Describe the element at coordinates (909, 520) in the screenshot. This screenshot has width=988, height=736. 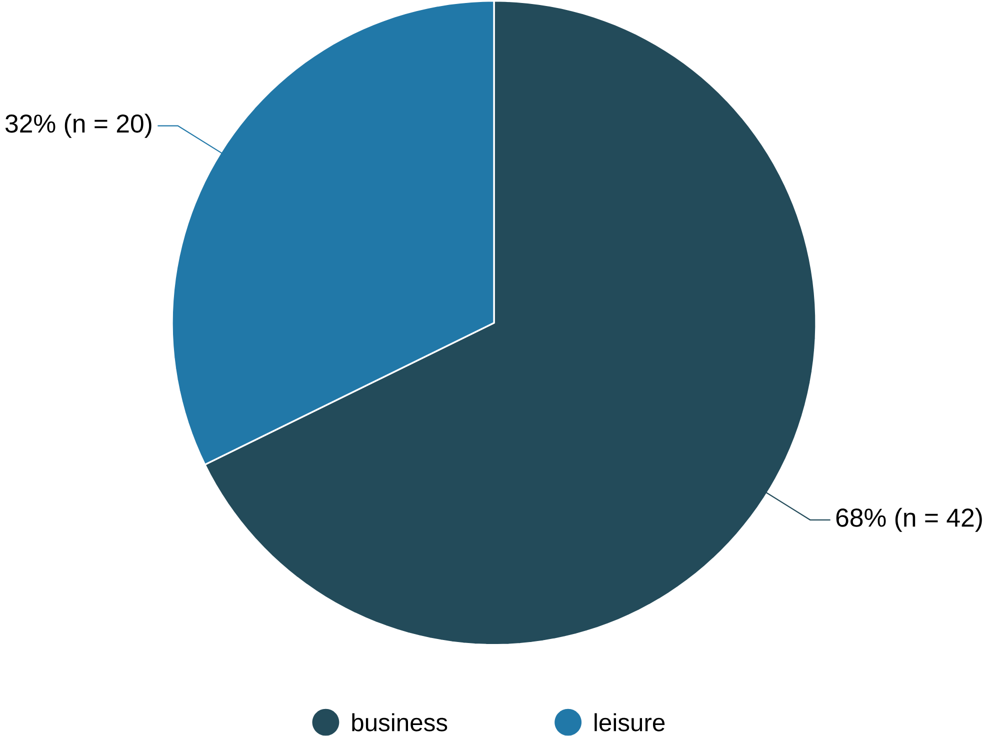
I see `data-label: 68% (n = 42)` at that location.